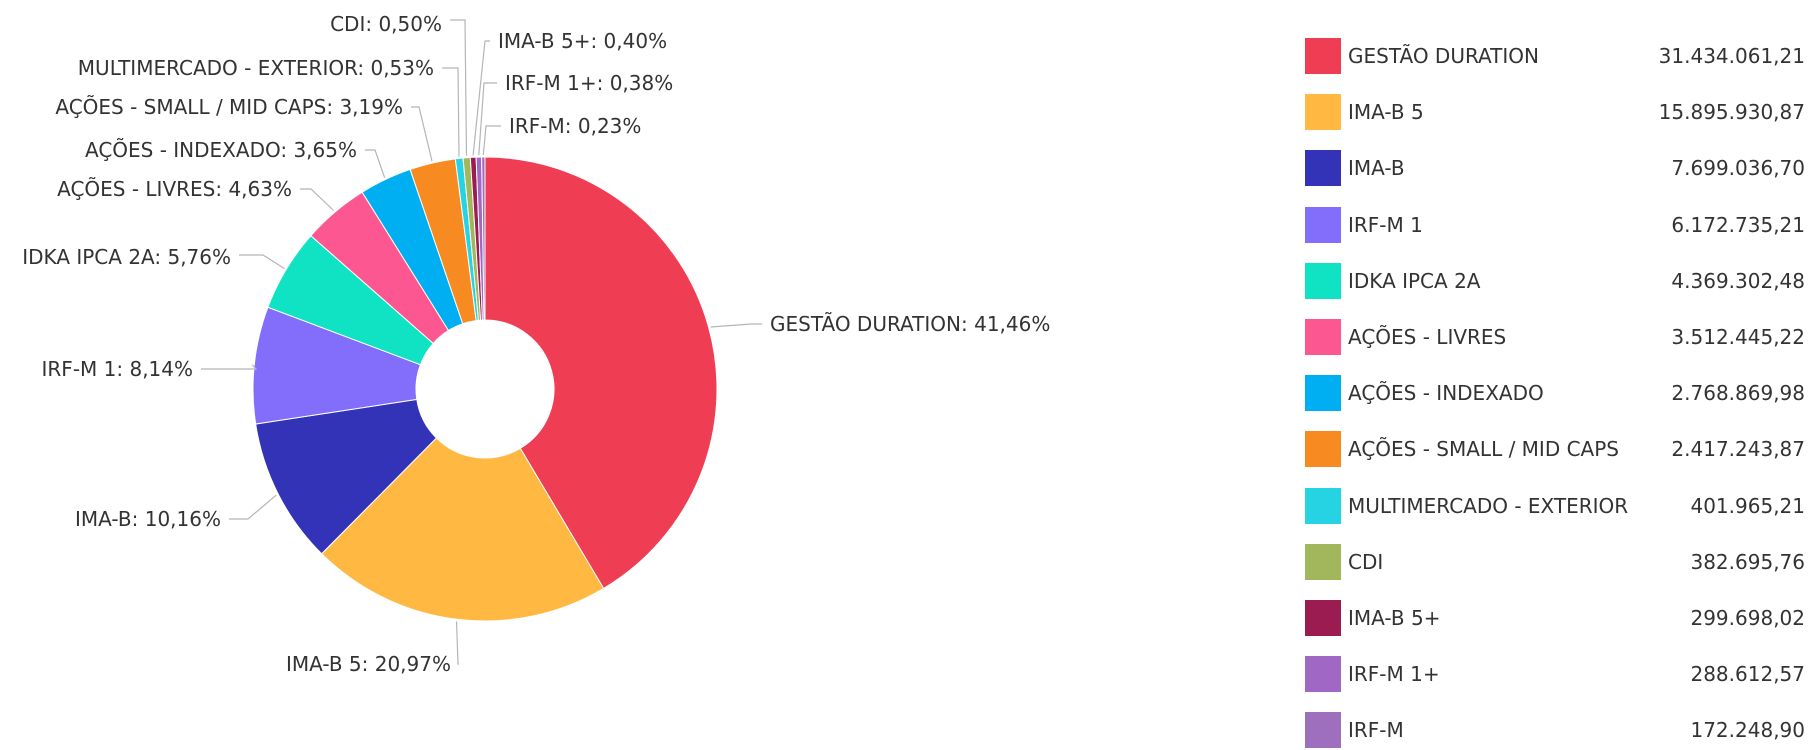 The width and height of the screenshot is (1809, 750). What do you see at coordinates (1483, 449) in the screenshot?
I see `legend-label: AÇÕES - SMALL / MID CAPS` at bounding box center [1483, 449].